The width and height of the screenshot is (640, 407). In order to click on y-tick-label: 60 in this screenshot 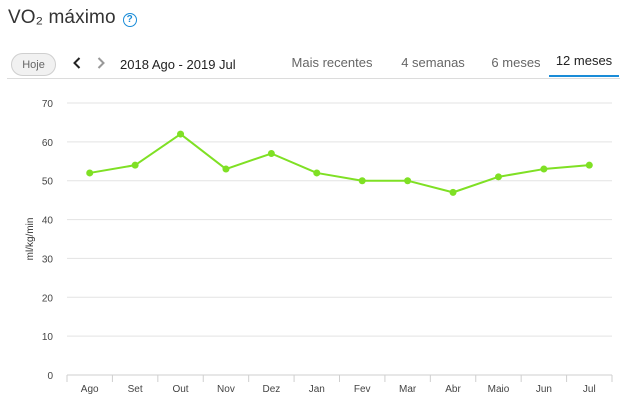, I will do `click(48, 143)`.